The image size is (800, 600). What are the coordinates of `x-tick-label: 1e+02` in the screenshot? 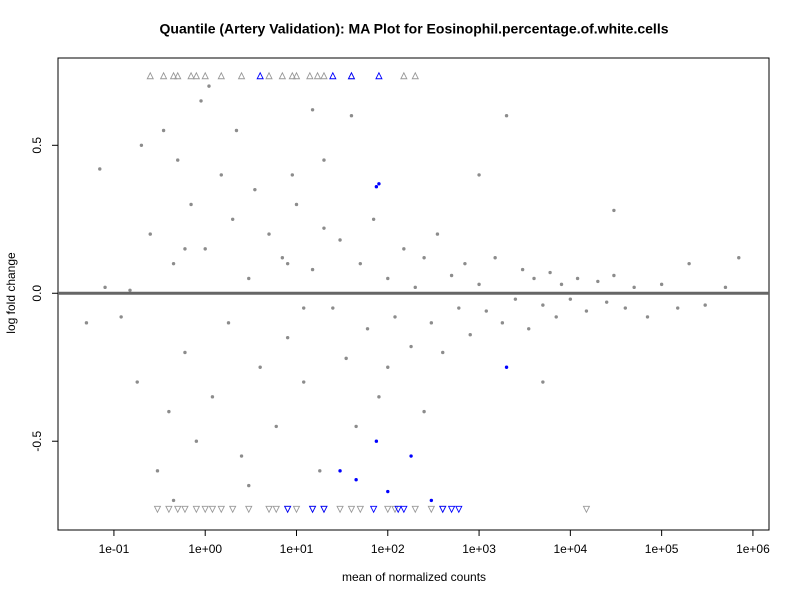 It's located at (388, 549).